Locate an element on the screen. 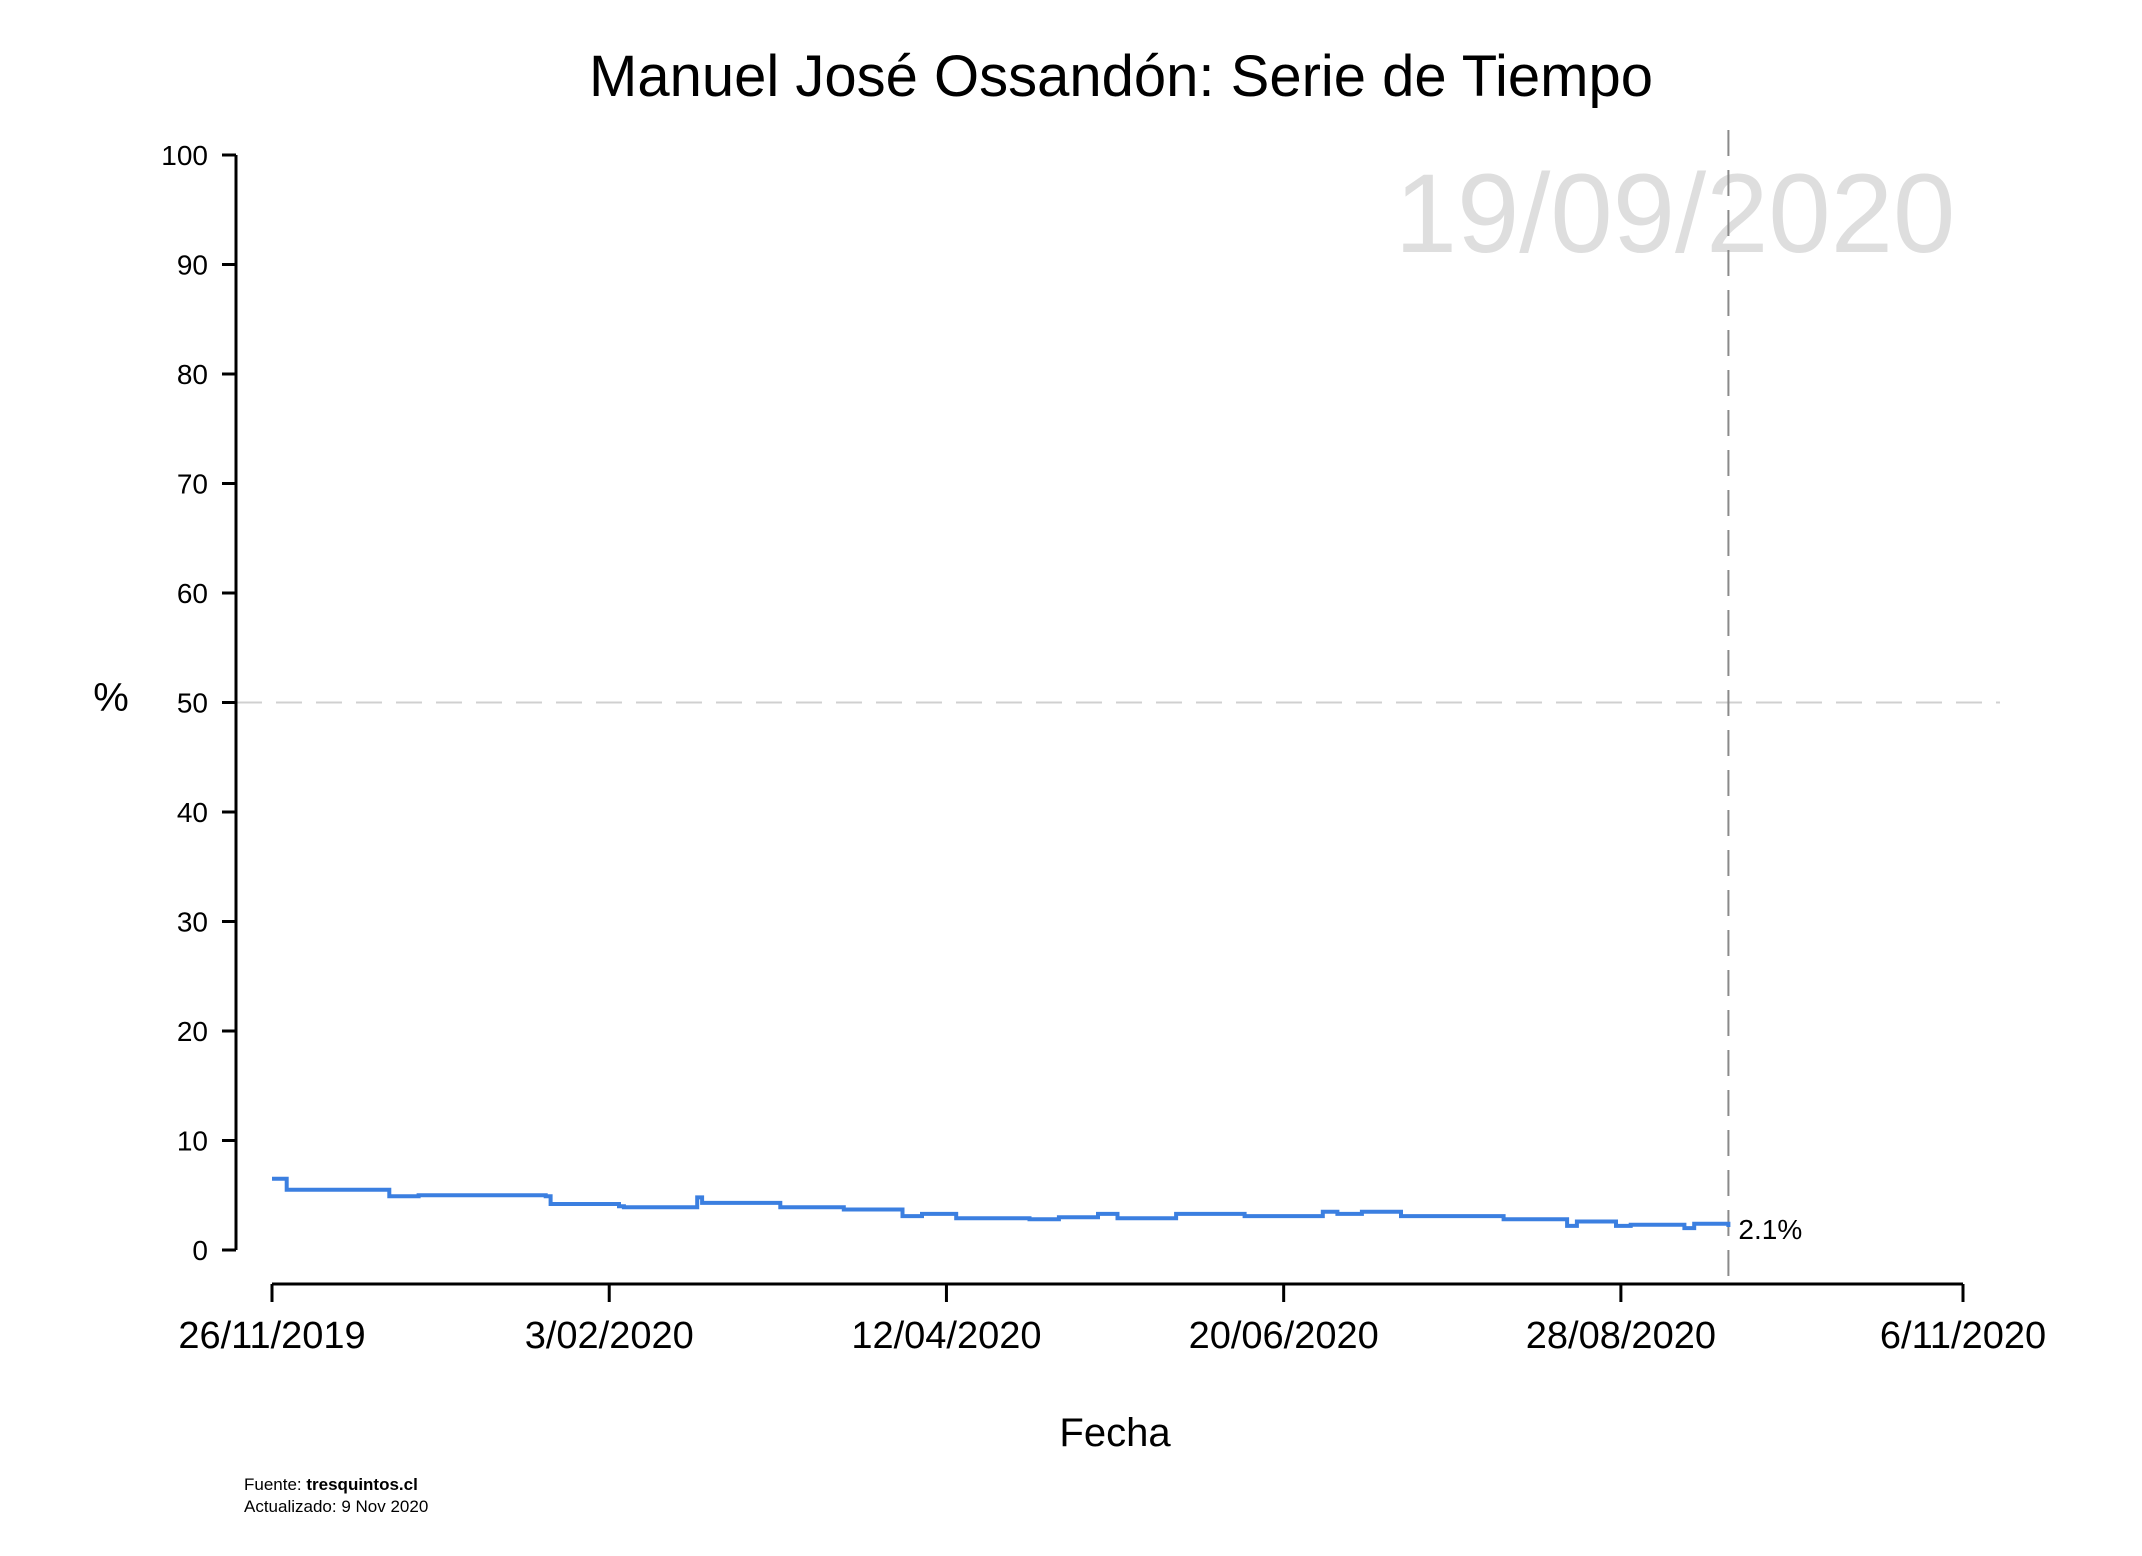 The image size is (2142, 1556). source-note: Fuente: tresquintos.cl is located at coordinates (331, 1484).